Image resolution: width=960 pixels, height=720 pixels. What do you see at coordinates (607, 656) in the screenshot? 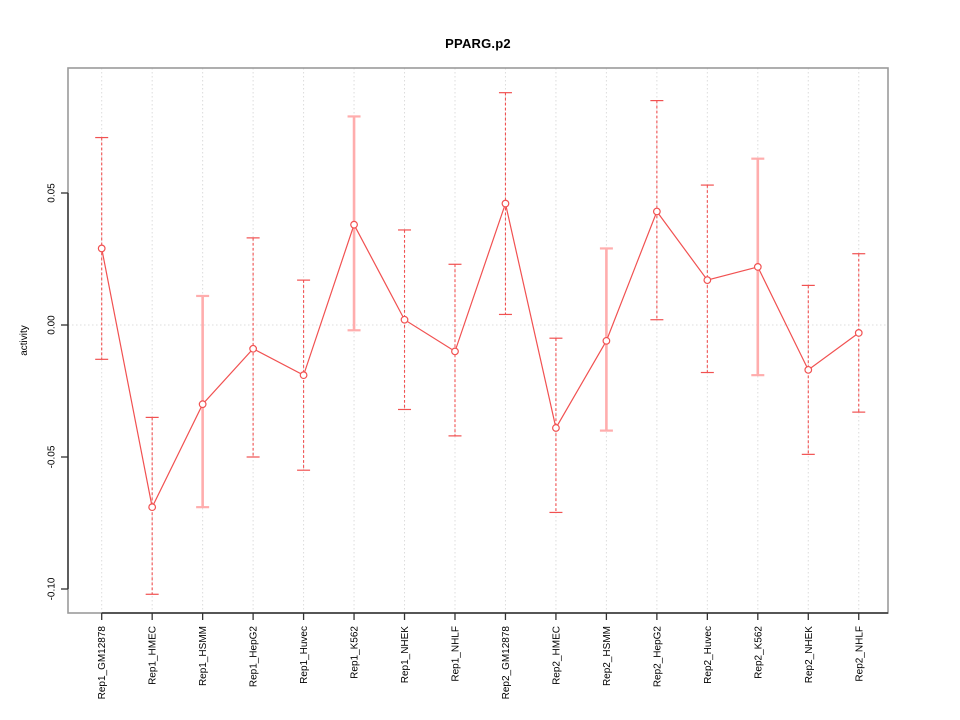
I see `x-tick-label: Rep2_HSMM` at bounding box center [607, 656].